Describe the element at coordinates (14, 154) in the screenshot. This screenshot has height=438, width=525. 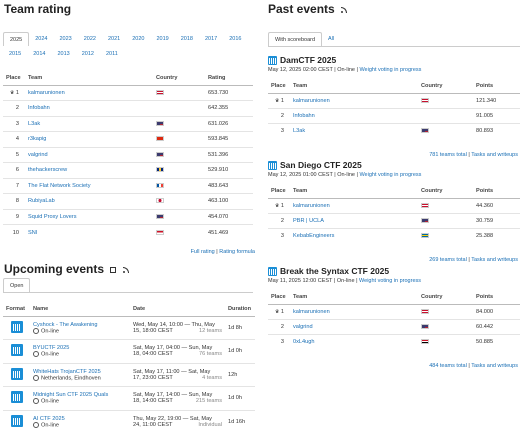
I see `place: 5` at that location.